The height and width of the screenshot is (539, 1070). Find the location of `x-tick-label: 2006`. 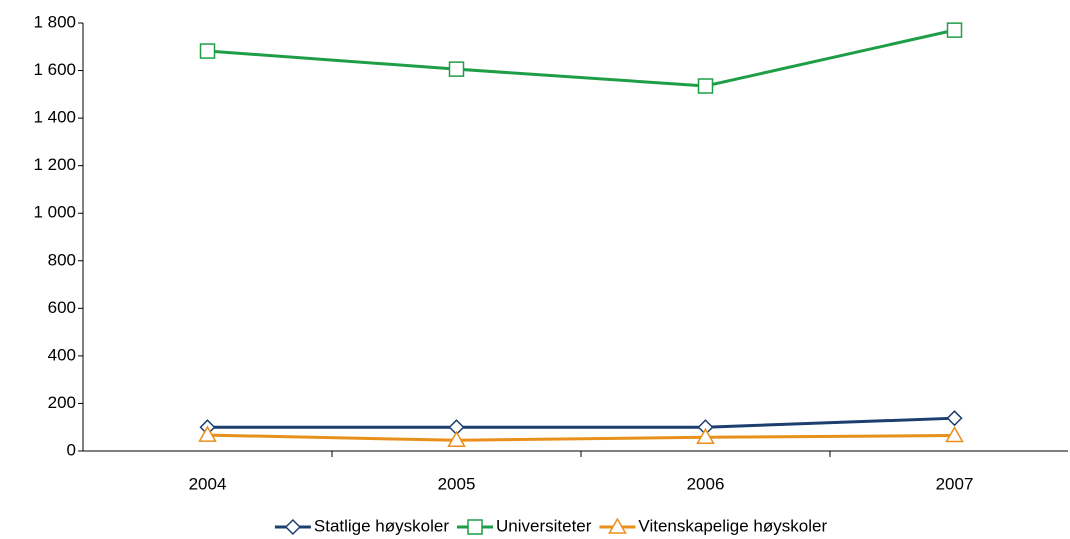

x-tick-label: 2006 is located at coordinates (706, 483).